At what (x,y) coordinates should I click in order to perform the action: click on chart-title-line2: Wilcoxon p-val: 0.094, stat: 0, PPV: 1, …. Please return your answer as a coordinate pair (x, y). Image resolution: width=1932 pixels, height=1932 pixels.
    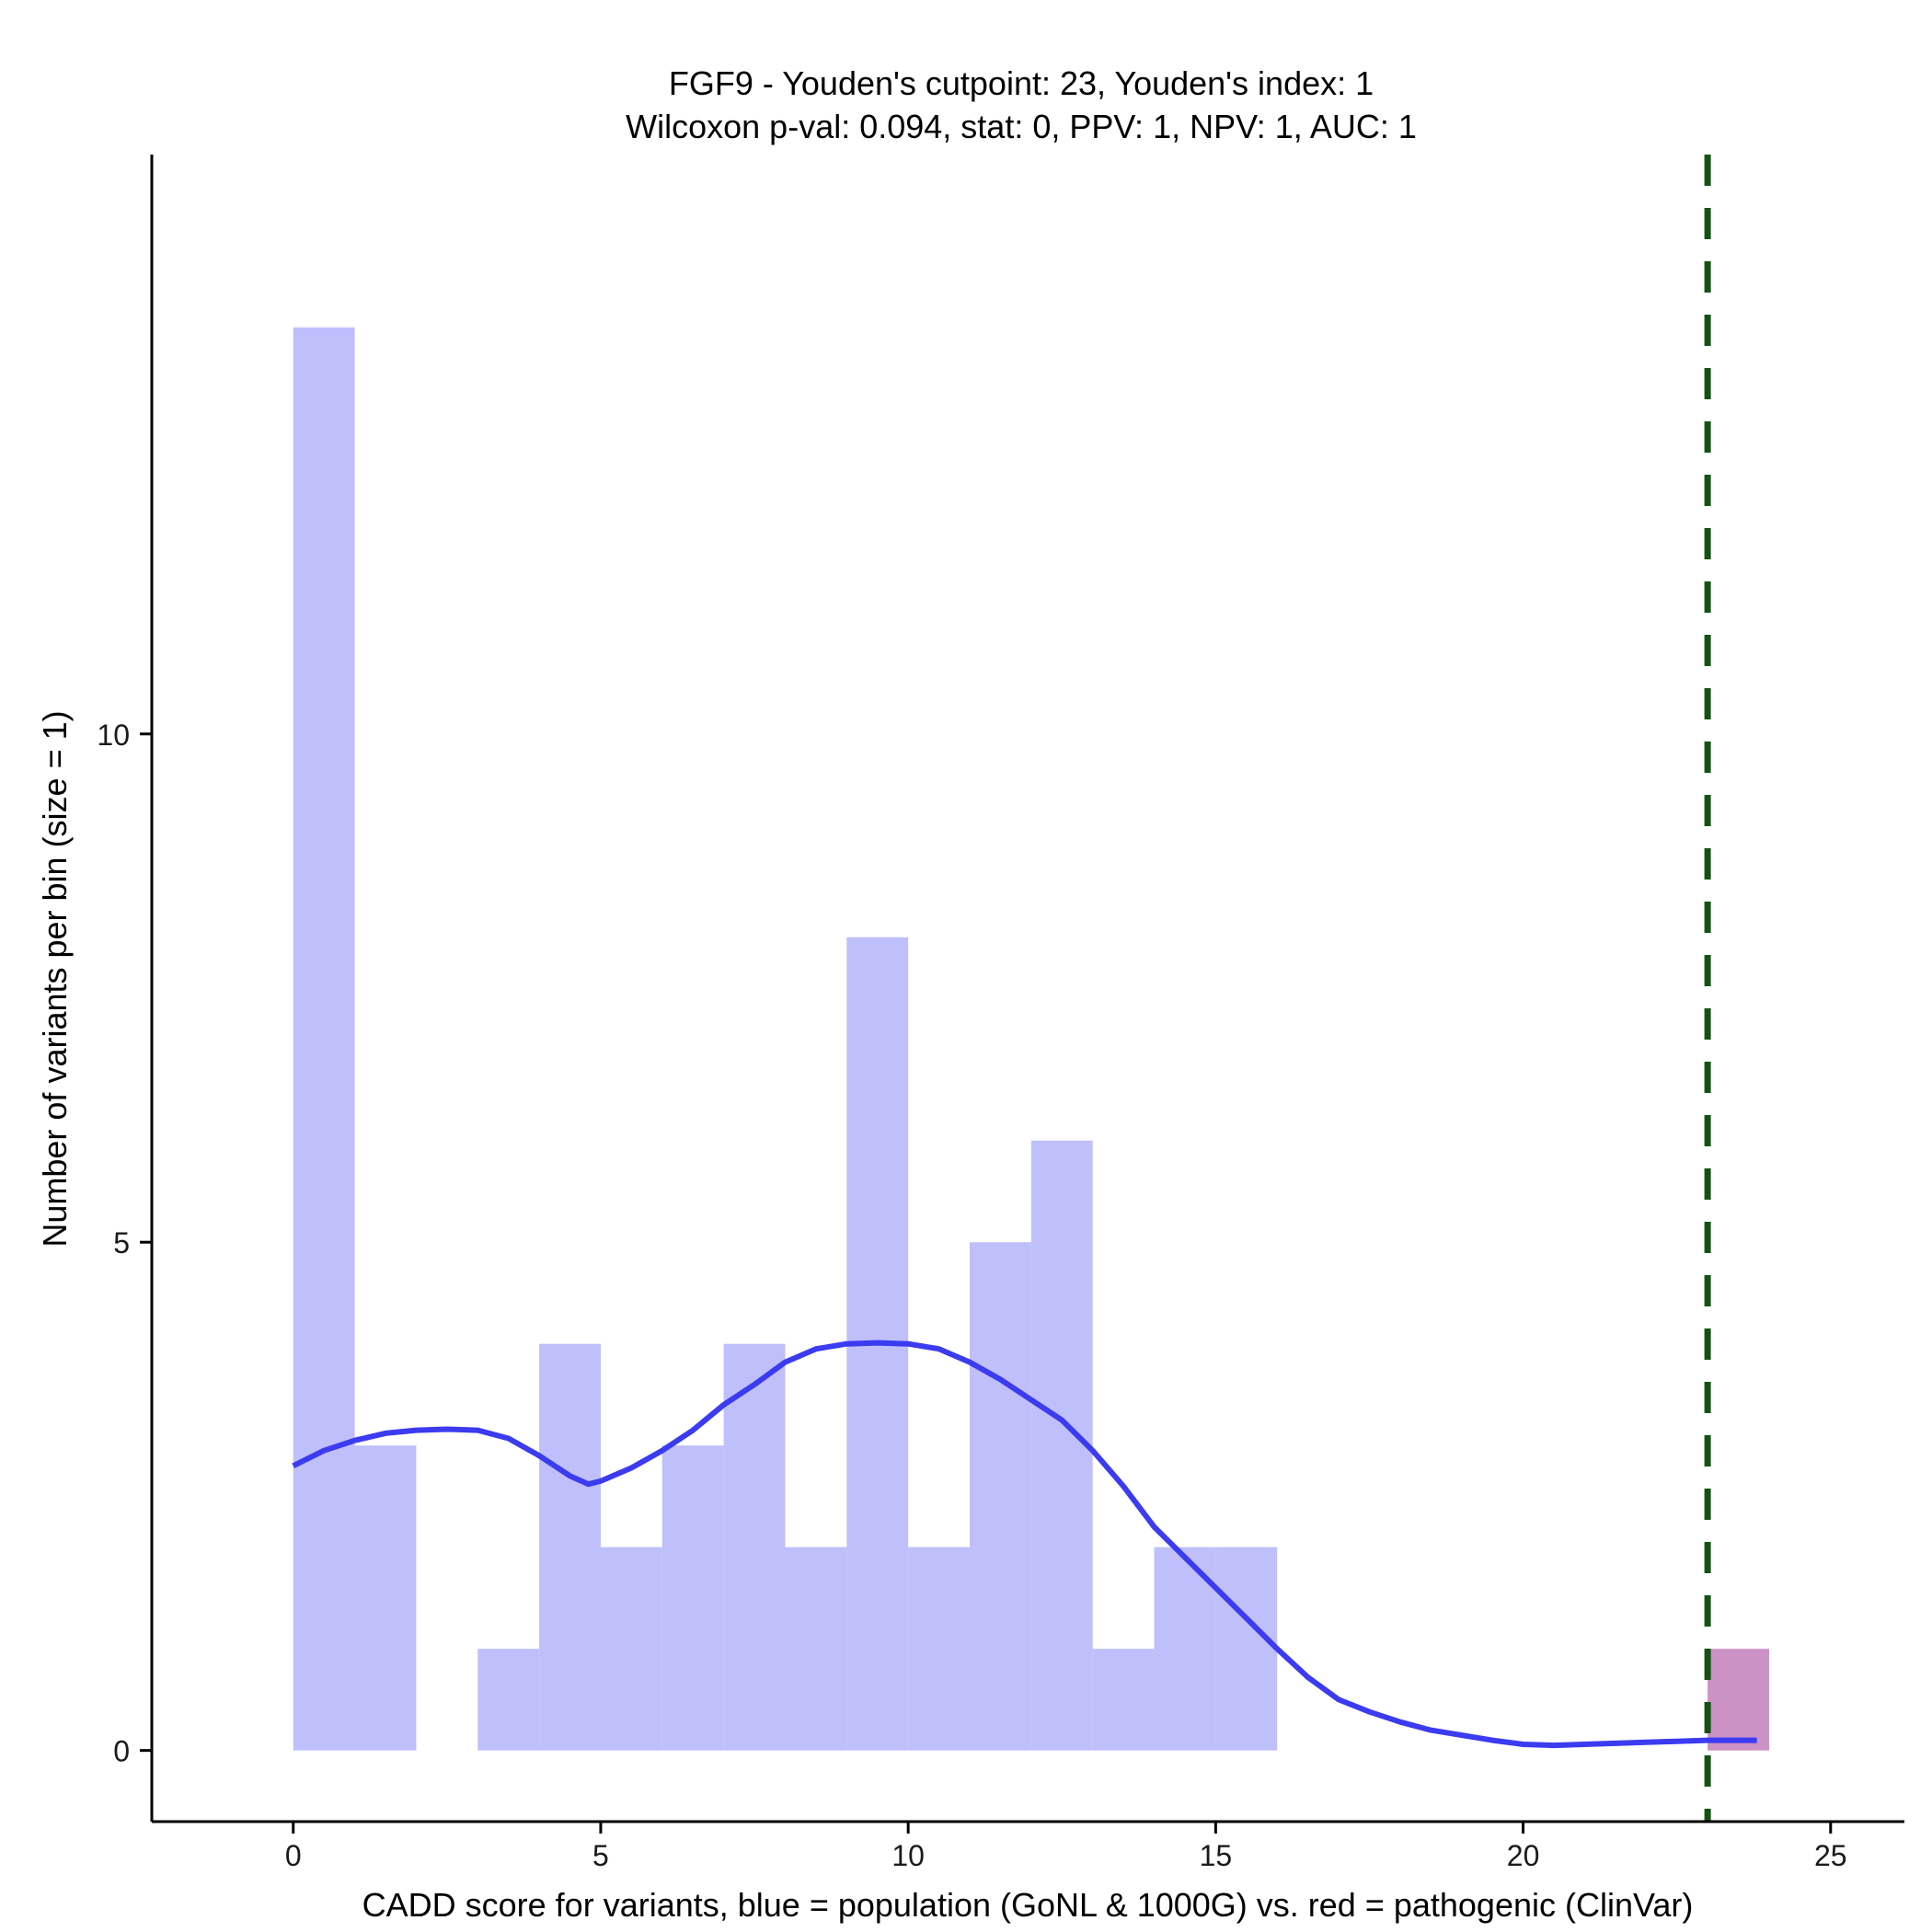
    Looking at the image, I should click on (1021, 126).